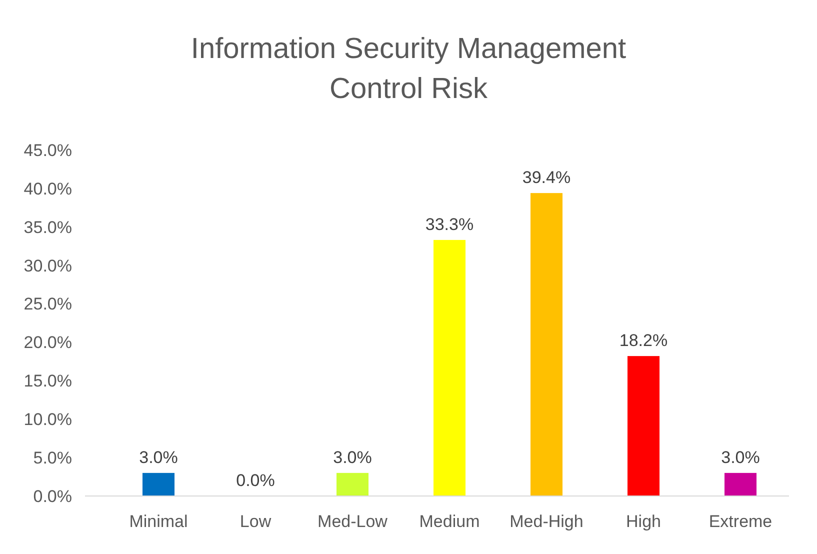  Describe the element at coordinates (52, 496) in the screenshot. I see `y-tick-label: 0.0%` at that location.